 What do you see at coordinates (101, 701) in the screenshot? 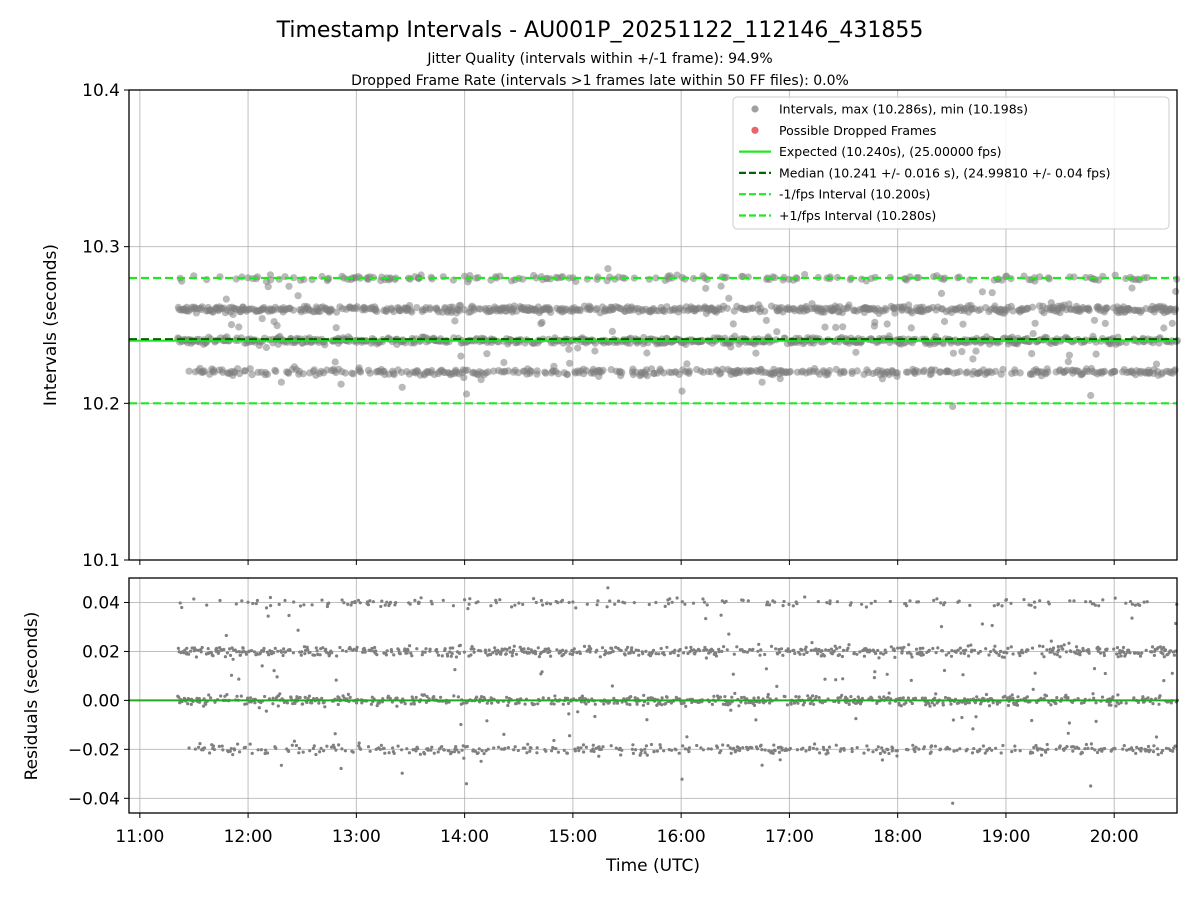
I see `bottom-y-tick-label: 0.00` at bounding box center [101, 701].